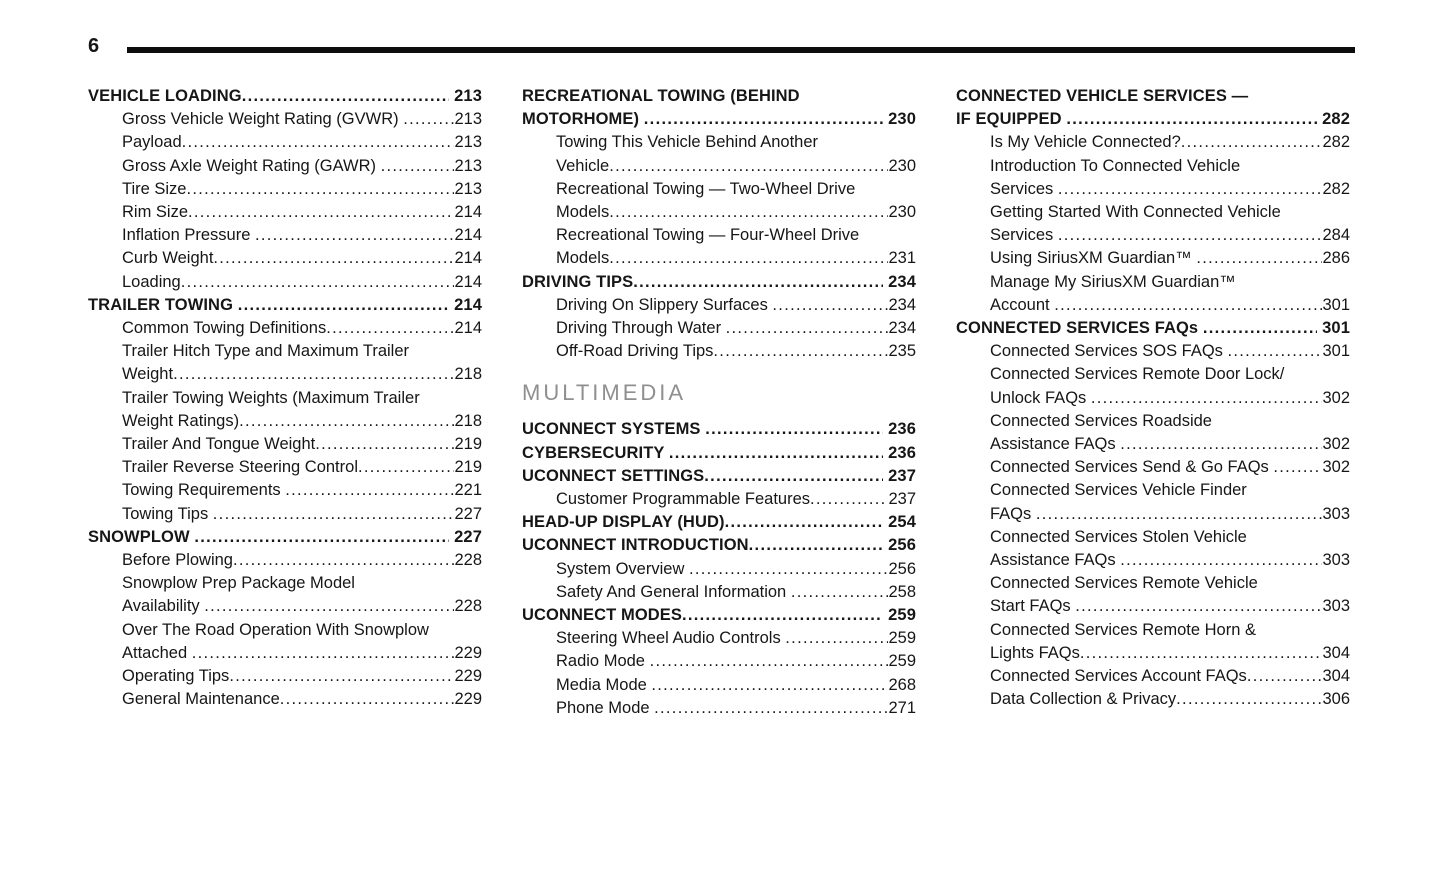  I want to click on toc-entry-text: Connected Services Send & Go FAQs, so click(1132, 467).